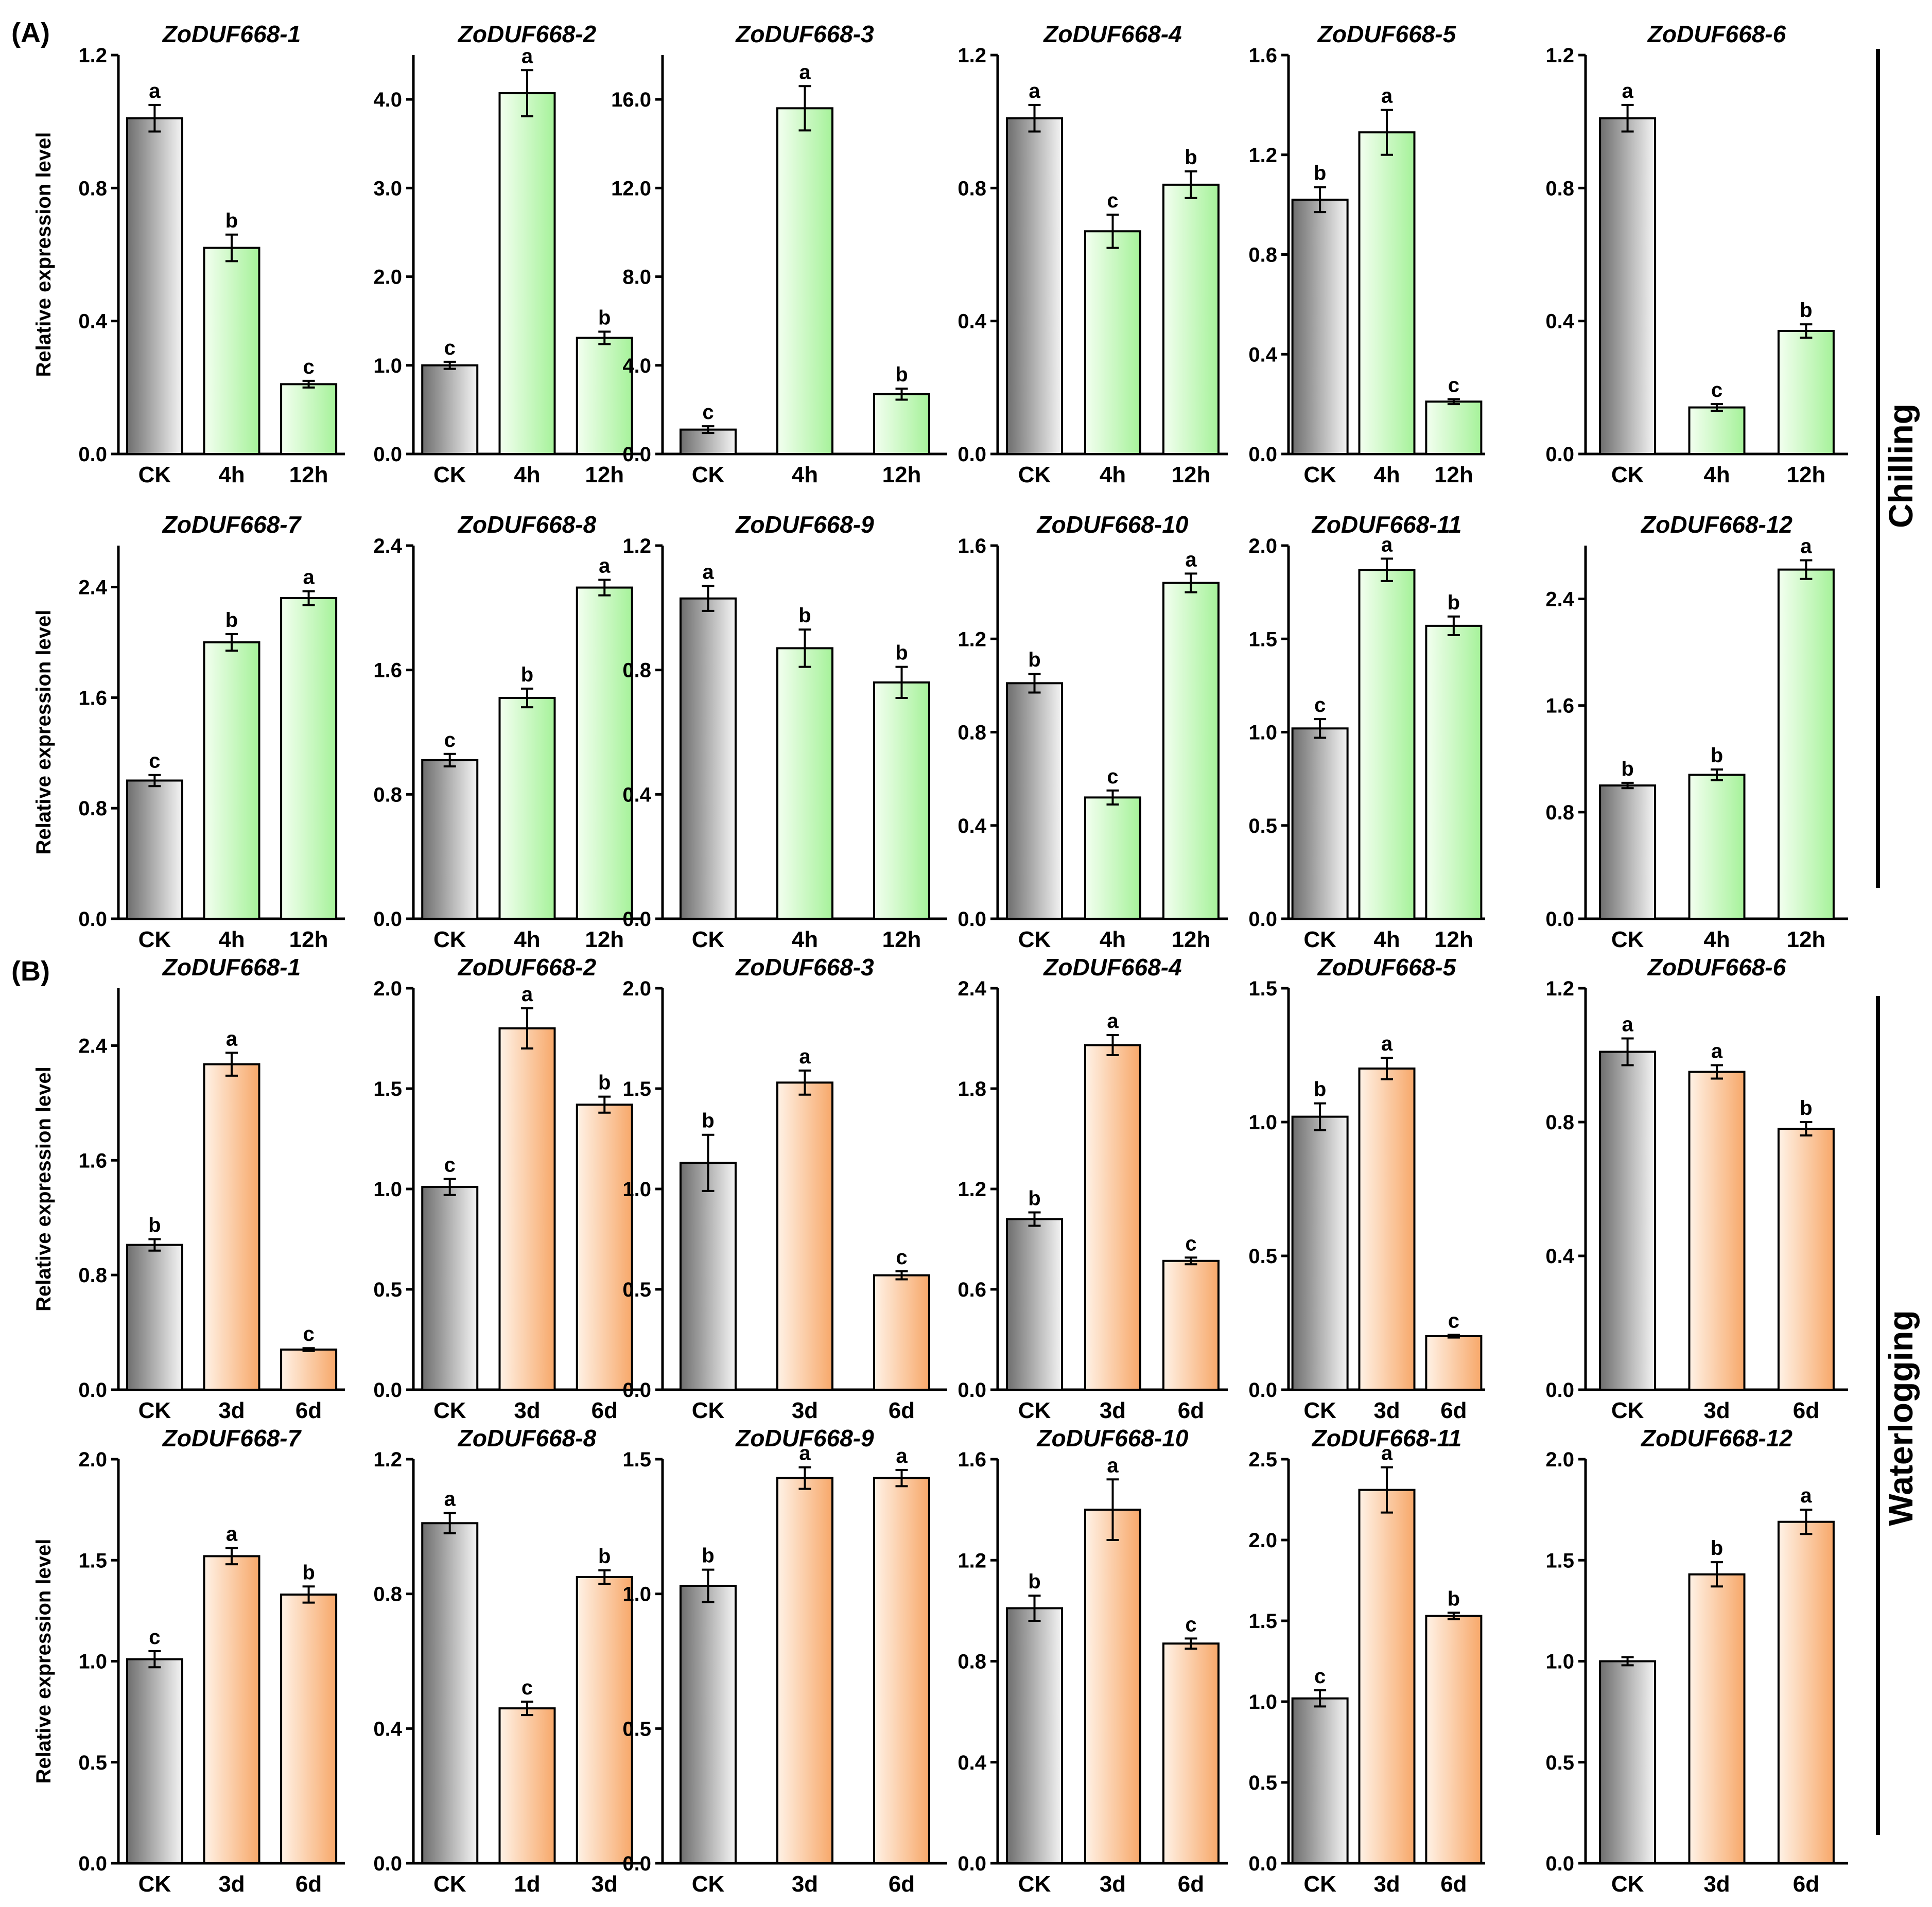 This screenshot has height=1907, width=1932. I want to click on side-label-waterlogging: Waterlogging, so click(1901, 1418).